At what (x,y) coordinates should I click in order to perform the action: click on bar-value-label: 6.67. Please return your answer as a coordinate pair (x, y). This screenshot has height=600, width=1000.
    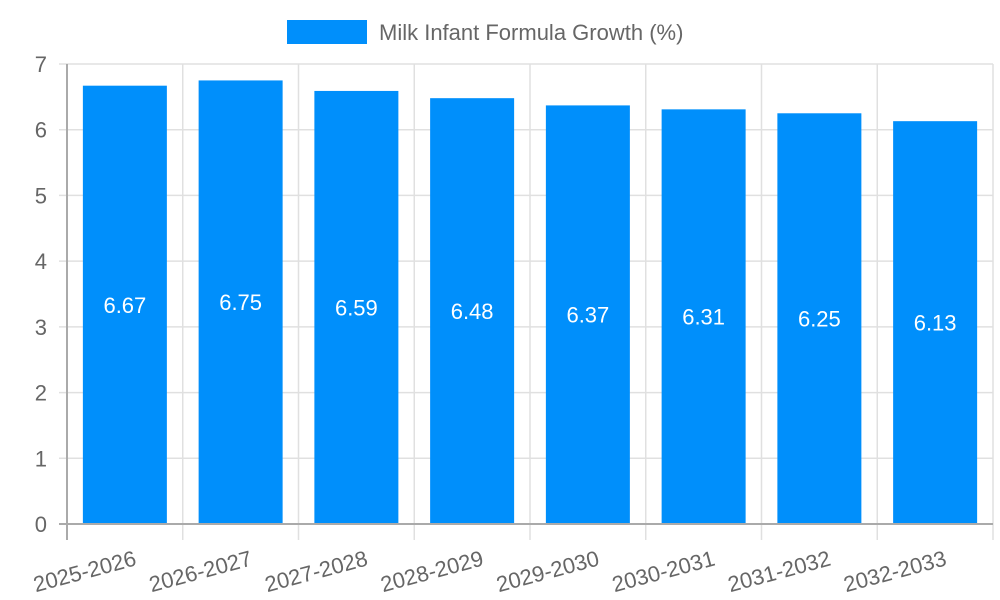
    Looking at the image, I should click on (124, 305).